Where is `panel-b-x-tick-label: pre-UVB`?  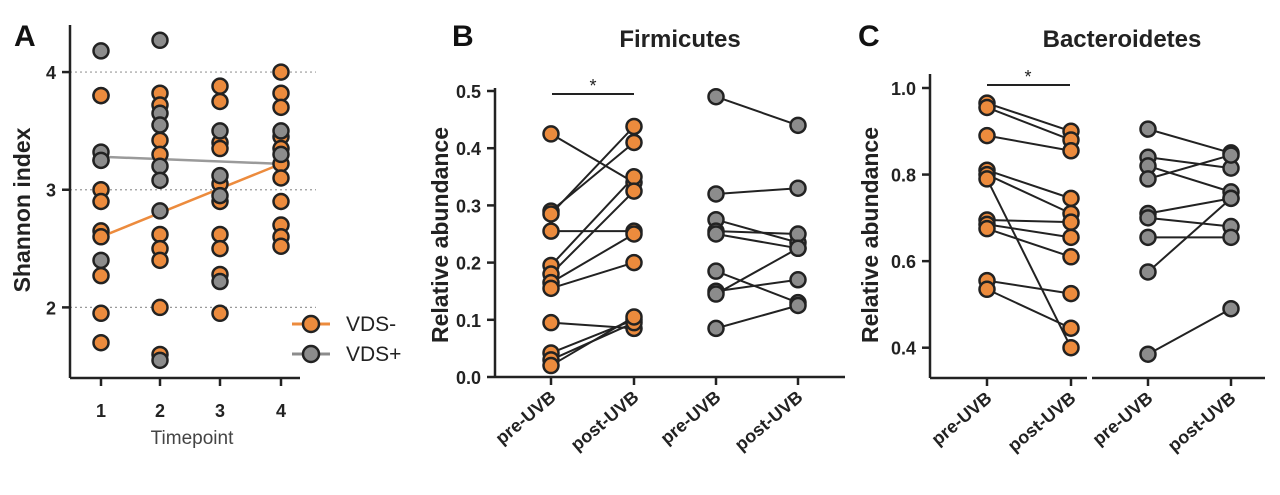
panel-b-x-tick-label: pre-UVB is located at coordinates (691, 418).